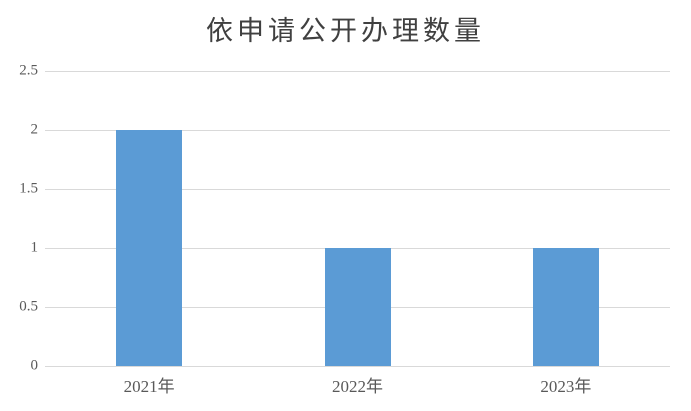  I want to click on gridline-1.5, so click(357, 189).